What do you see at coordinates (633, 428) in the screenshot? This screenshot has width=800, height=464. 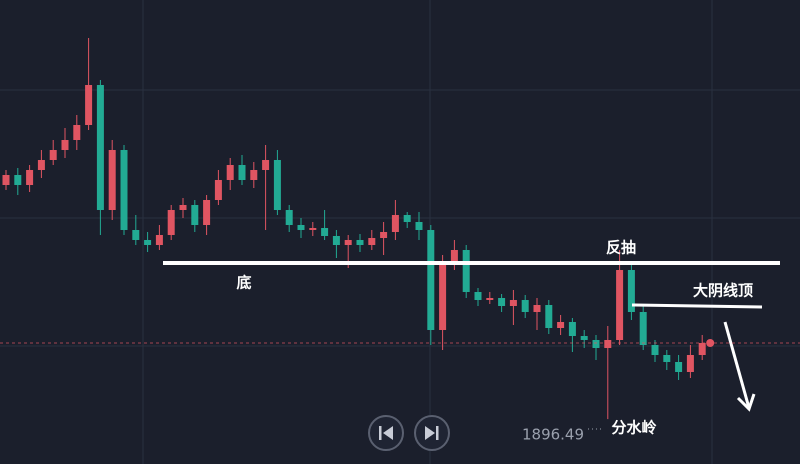 I see `annotation: 分水岭` at bounding box center [633, 428].